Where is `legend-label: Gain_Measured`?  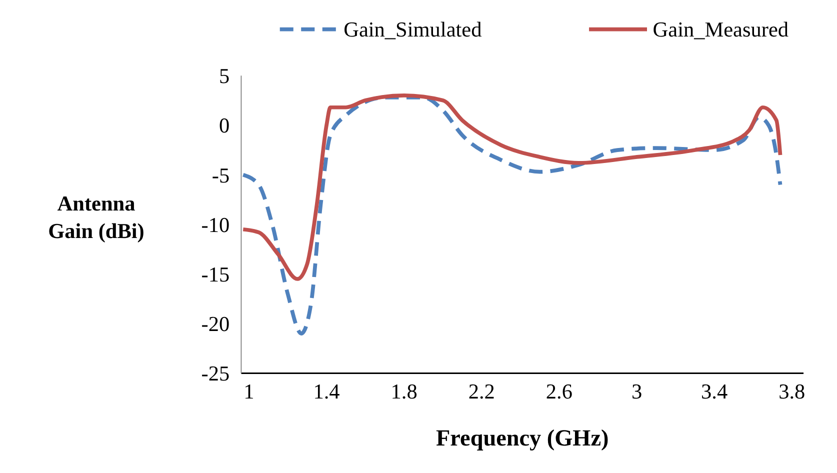 legend-label: Gain_Measured is located at coordinates (720, 30).